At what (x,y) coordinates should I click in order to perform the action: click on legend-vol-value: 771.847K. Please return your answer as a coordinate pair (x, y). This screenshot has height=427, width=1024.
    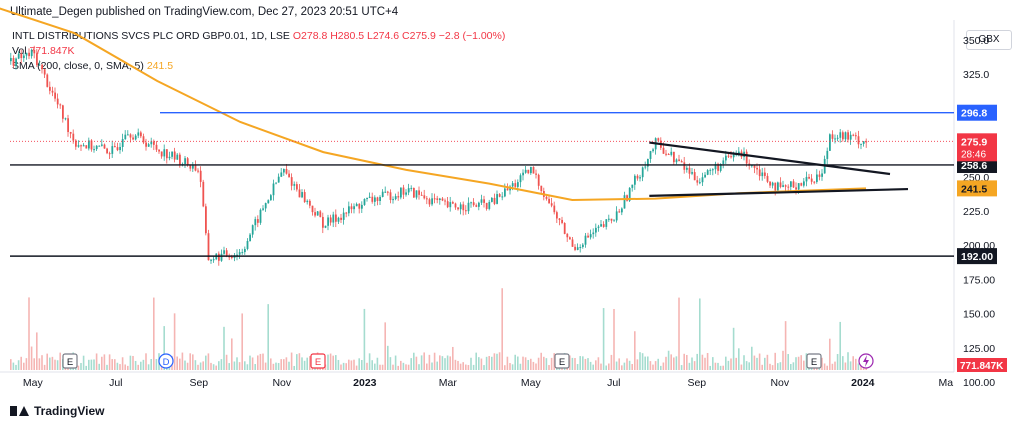
    Looking at the image, I should click on (52, 51).